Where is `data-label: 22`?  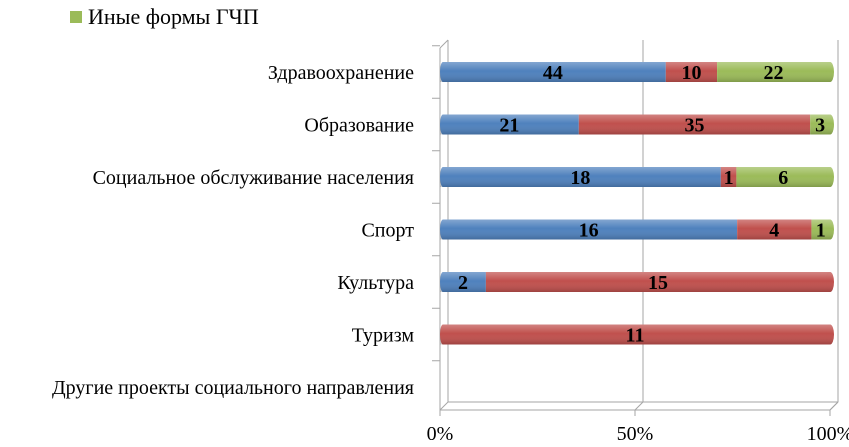 data-label: 22 is located at coordinates (774, 73).